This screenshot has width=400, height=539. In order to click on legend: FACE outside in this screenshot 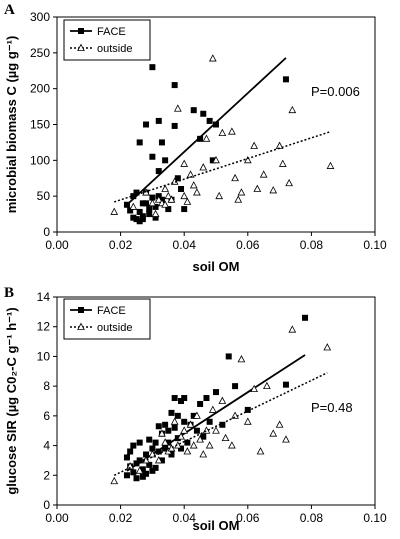, I will do `click(107, 319)`.